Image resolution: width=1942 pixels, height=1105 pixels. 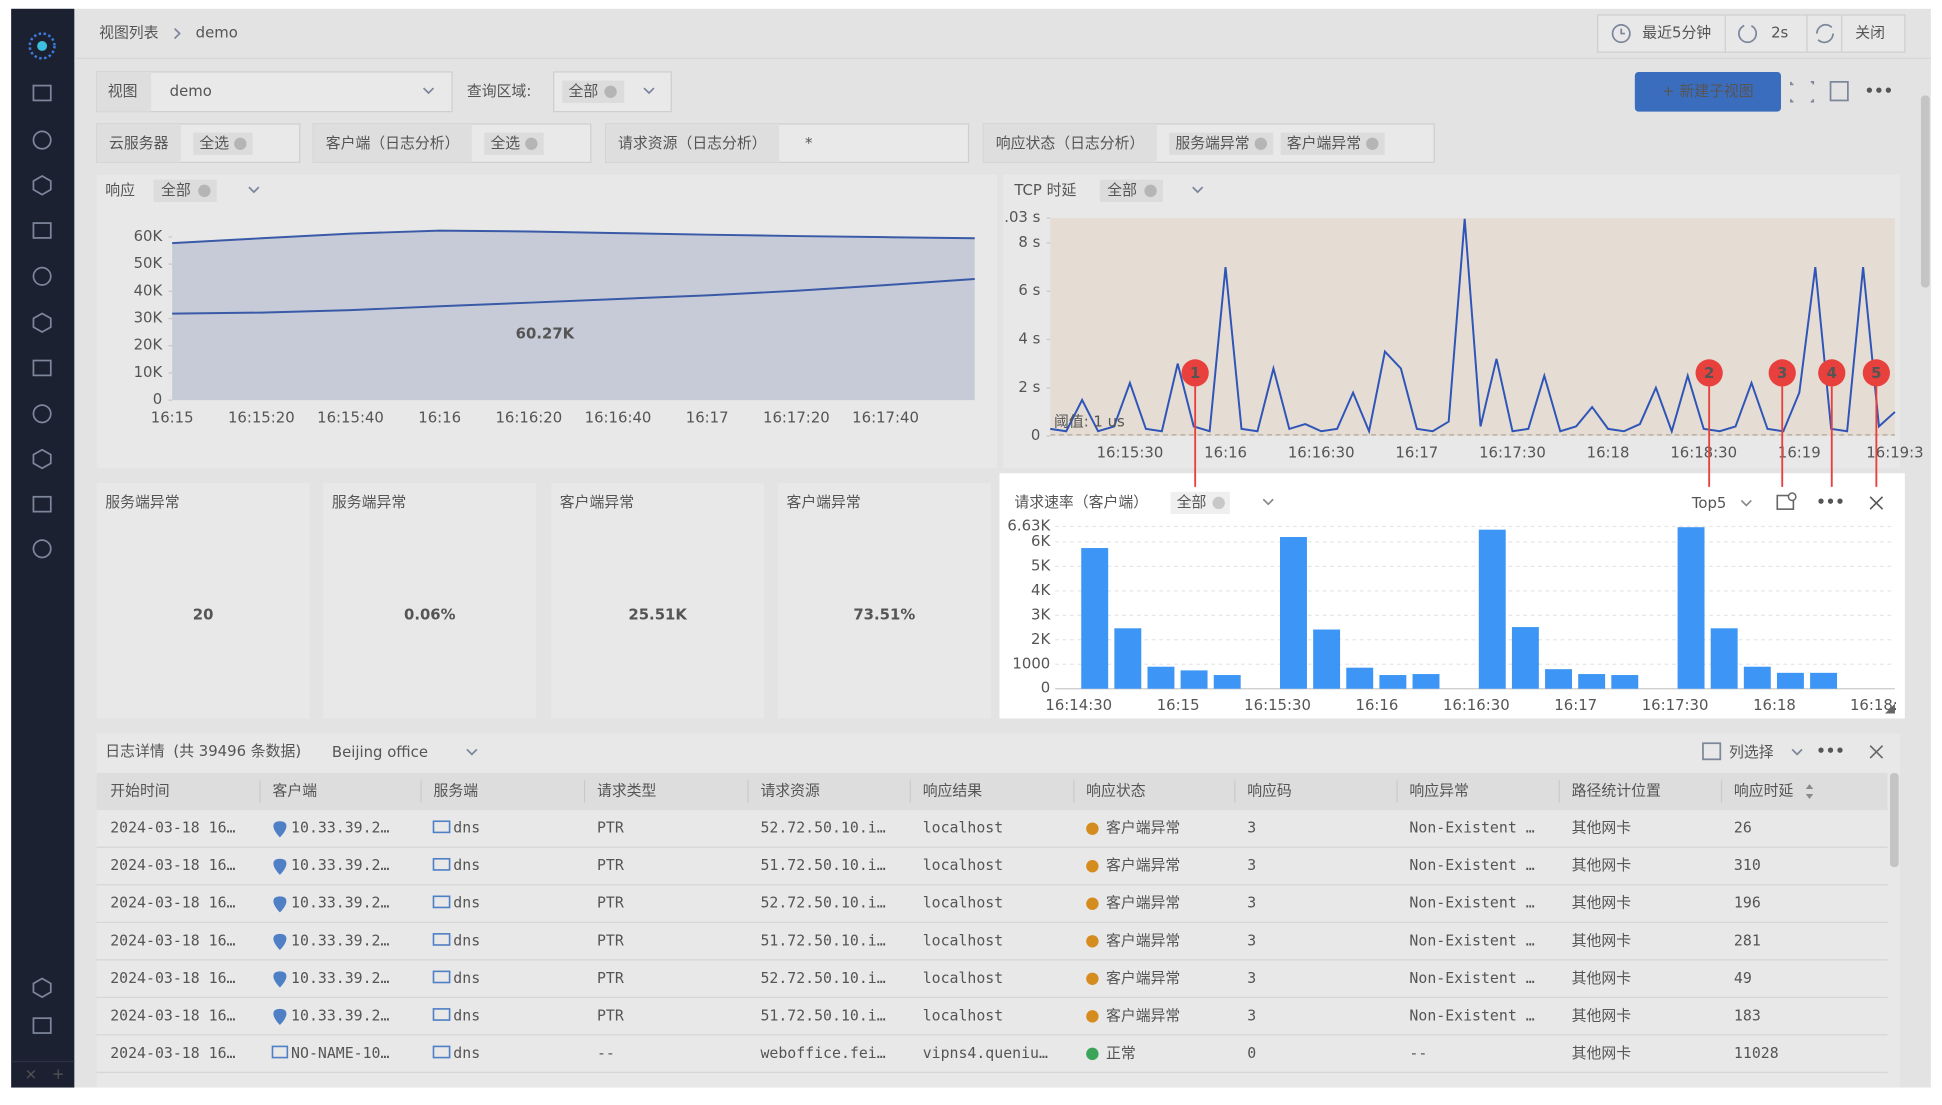 I want to click on series-line, so click(x=573, y=237).